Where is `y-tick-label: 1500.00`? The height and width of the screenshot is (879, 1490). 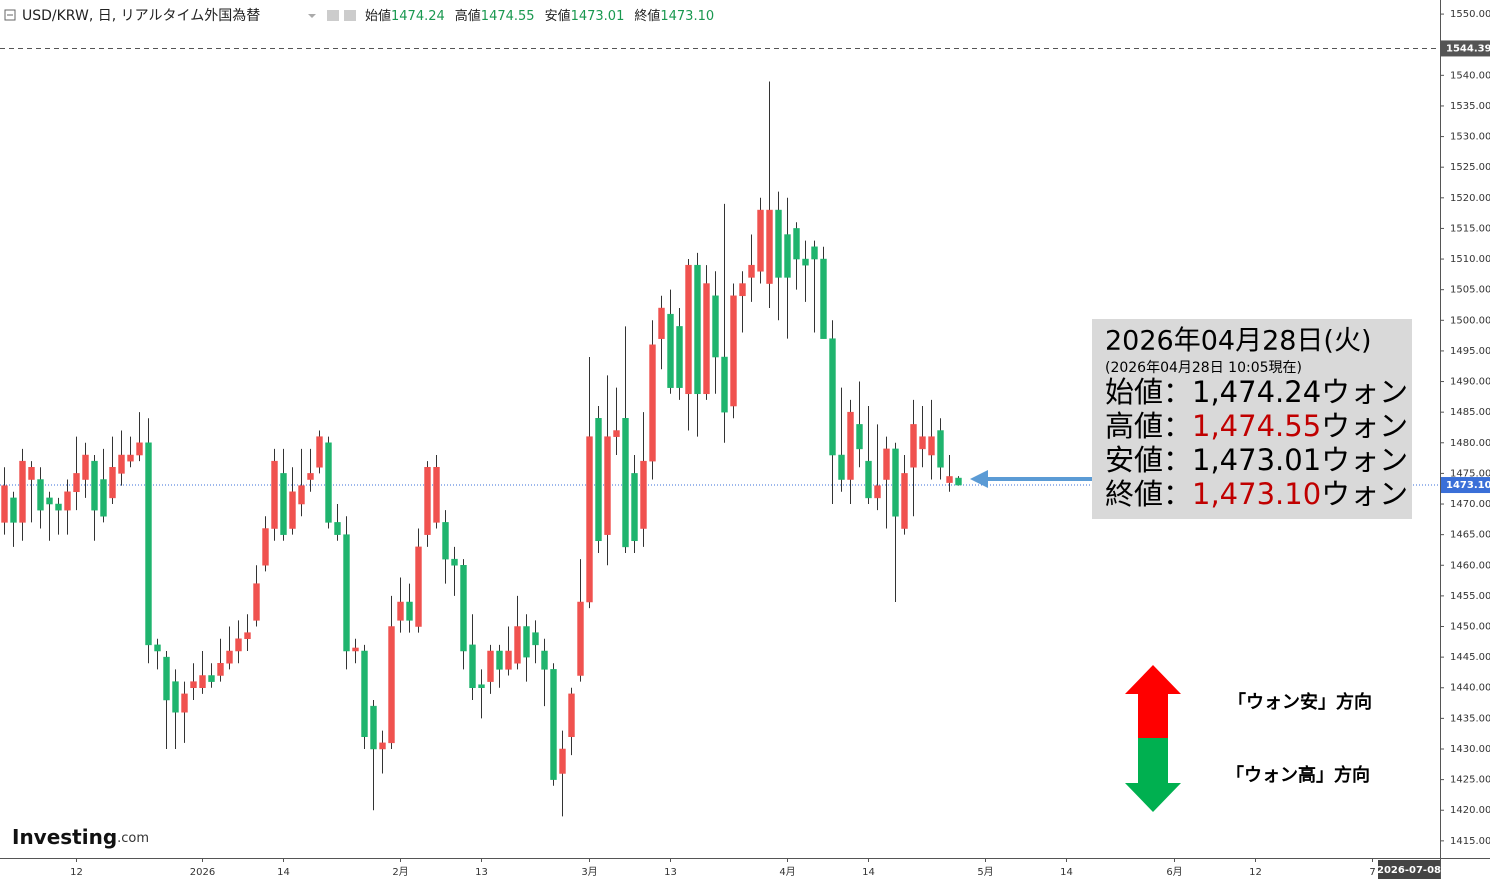 y-tick-label: 1500.00 is located at coordinates (1470, 320).